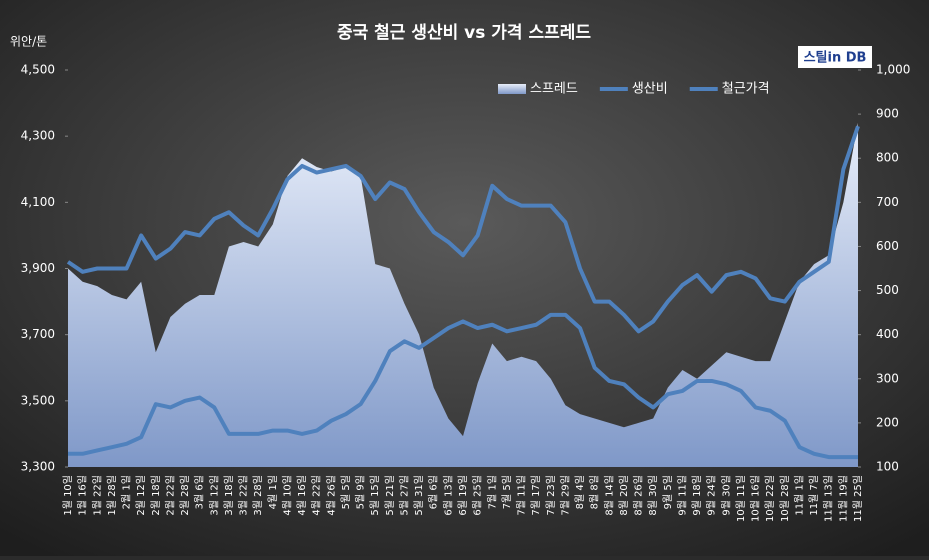 Image resolution: width=929 pixels, height=560 pixels. I want to click on x-tick-label: 5월 9일, so click(361, 492).